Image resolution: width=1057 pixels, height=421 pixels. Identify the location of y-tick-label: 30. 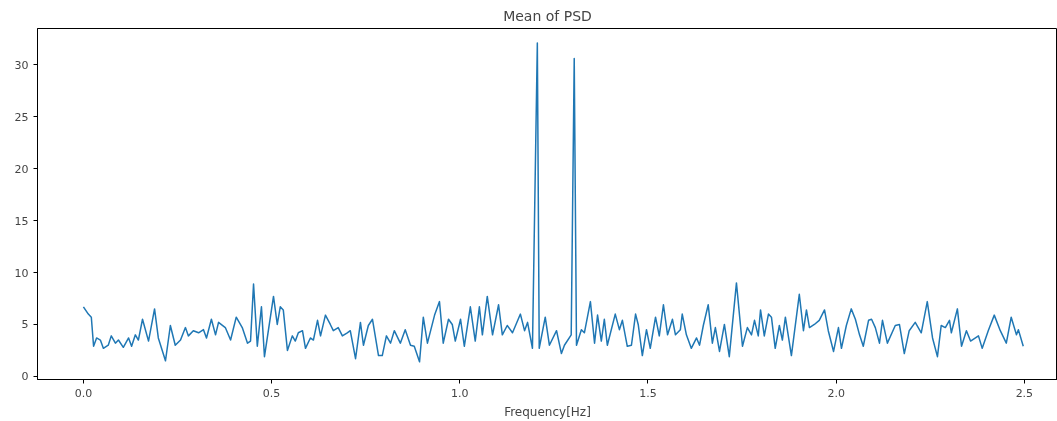
(21, 65).